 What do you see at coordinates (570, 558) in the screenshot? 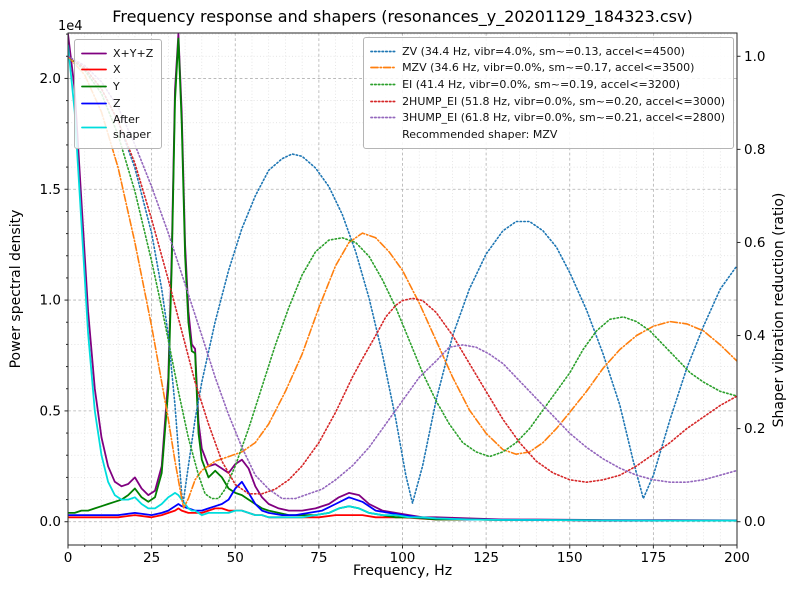
I see `x-tick-label: 150` at bounding box center [570, 558].